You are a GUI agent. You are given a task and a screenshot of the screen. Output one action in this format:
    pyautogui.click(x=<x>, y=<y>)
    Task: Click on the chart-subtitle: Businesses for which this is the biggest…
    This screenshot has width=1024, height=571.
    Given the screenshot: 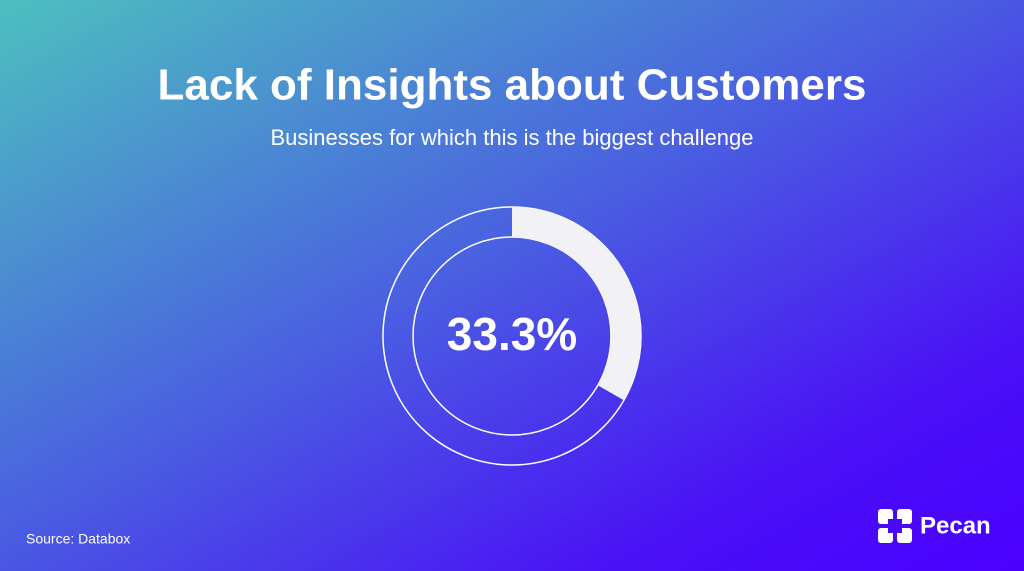 What is the action you would take?
    pyautogui.click(x=511, y=137)
    